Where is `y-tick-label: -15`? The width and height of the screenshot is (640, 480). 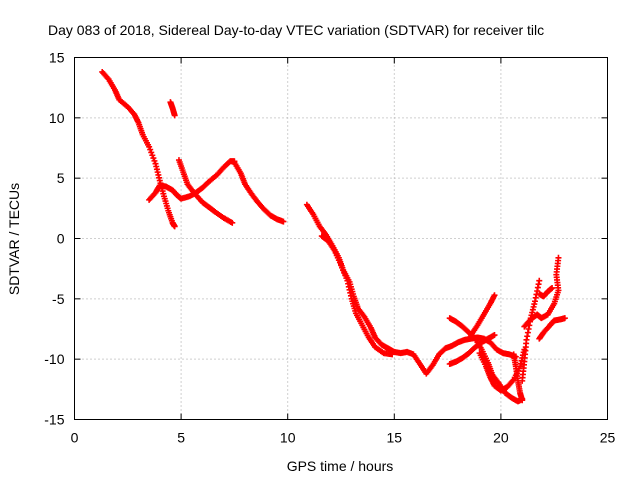
y-tick-label: -15 is located at coordinates (54, 420).